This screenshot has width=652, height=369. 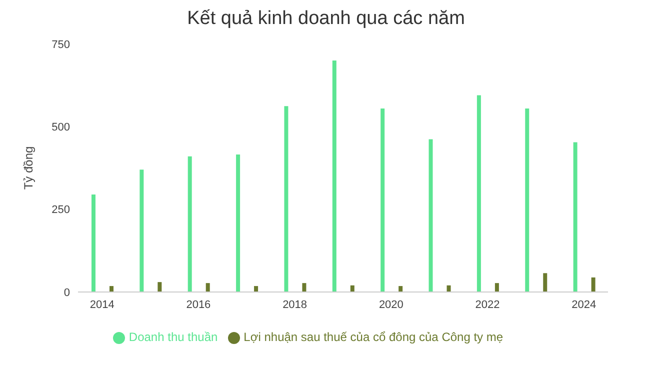 What do you see at coordinates (487, 304) in the screenshot?
I see `x-tick-label: 2022` at bounding box center [487, 304].